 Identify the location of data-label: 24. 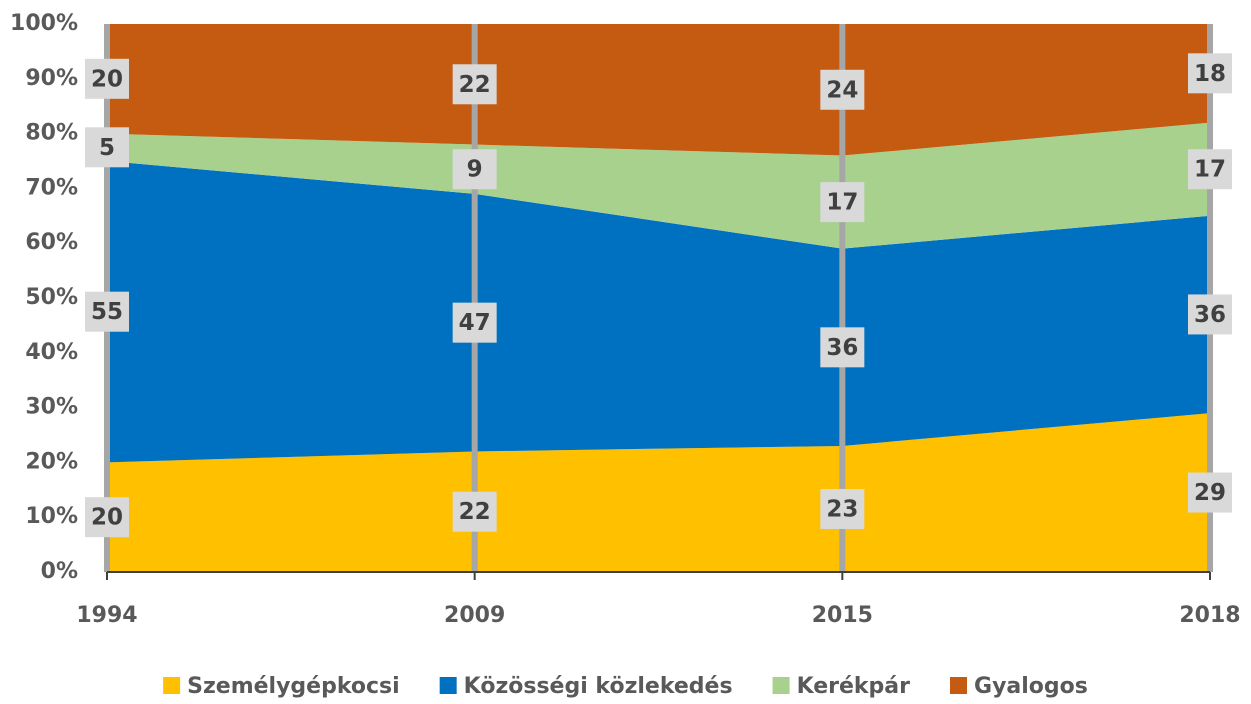
(842, 90).